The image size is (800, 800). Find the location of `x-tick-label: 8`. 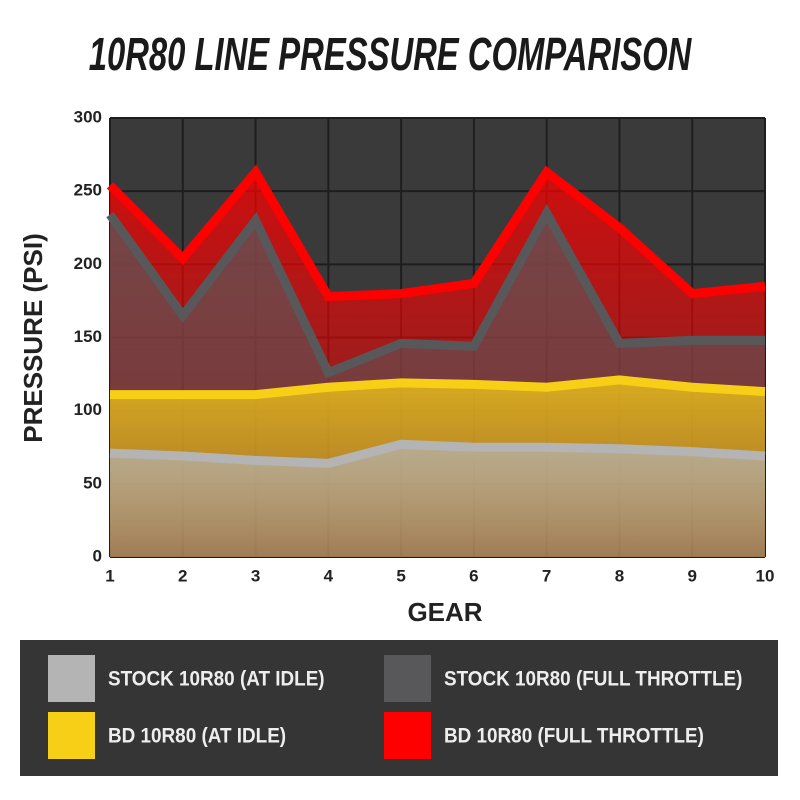

x-tick-label: 8 is located at coordinates (619, 575).